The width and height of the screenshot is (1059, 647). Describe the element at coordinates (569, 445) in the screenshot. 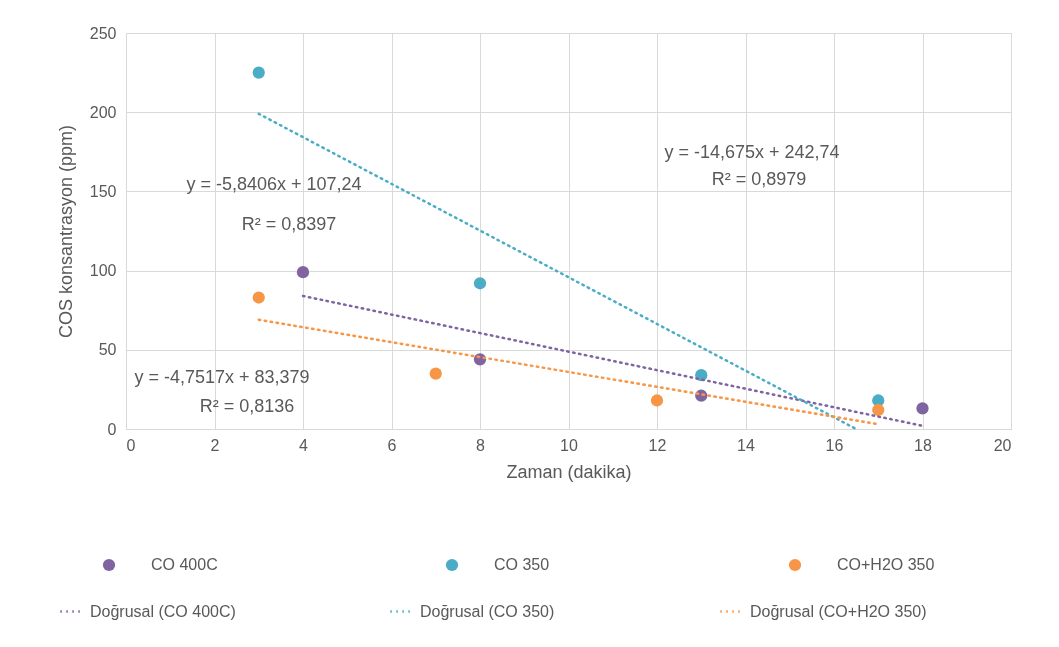

I see `x-tick-label: 10` at that location.